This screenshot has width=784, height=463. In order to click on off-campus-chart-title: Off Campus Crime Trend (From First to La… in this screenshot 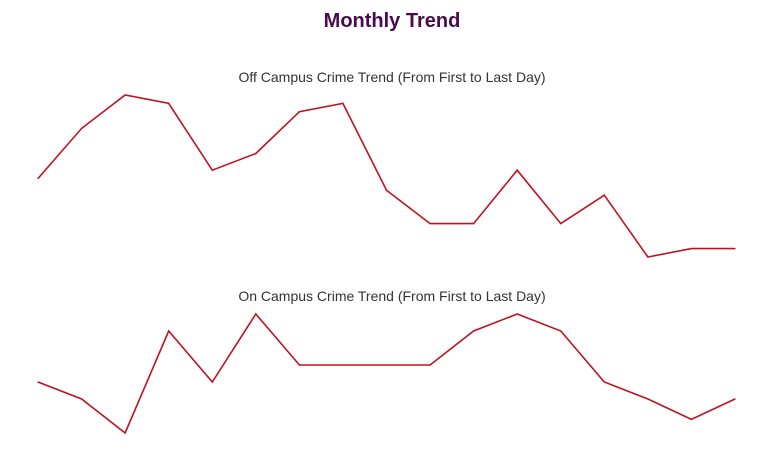, I will do `click(392, 77)`.